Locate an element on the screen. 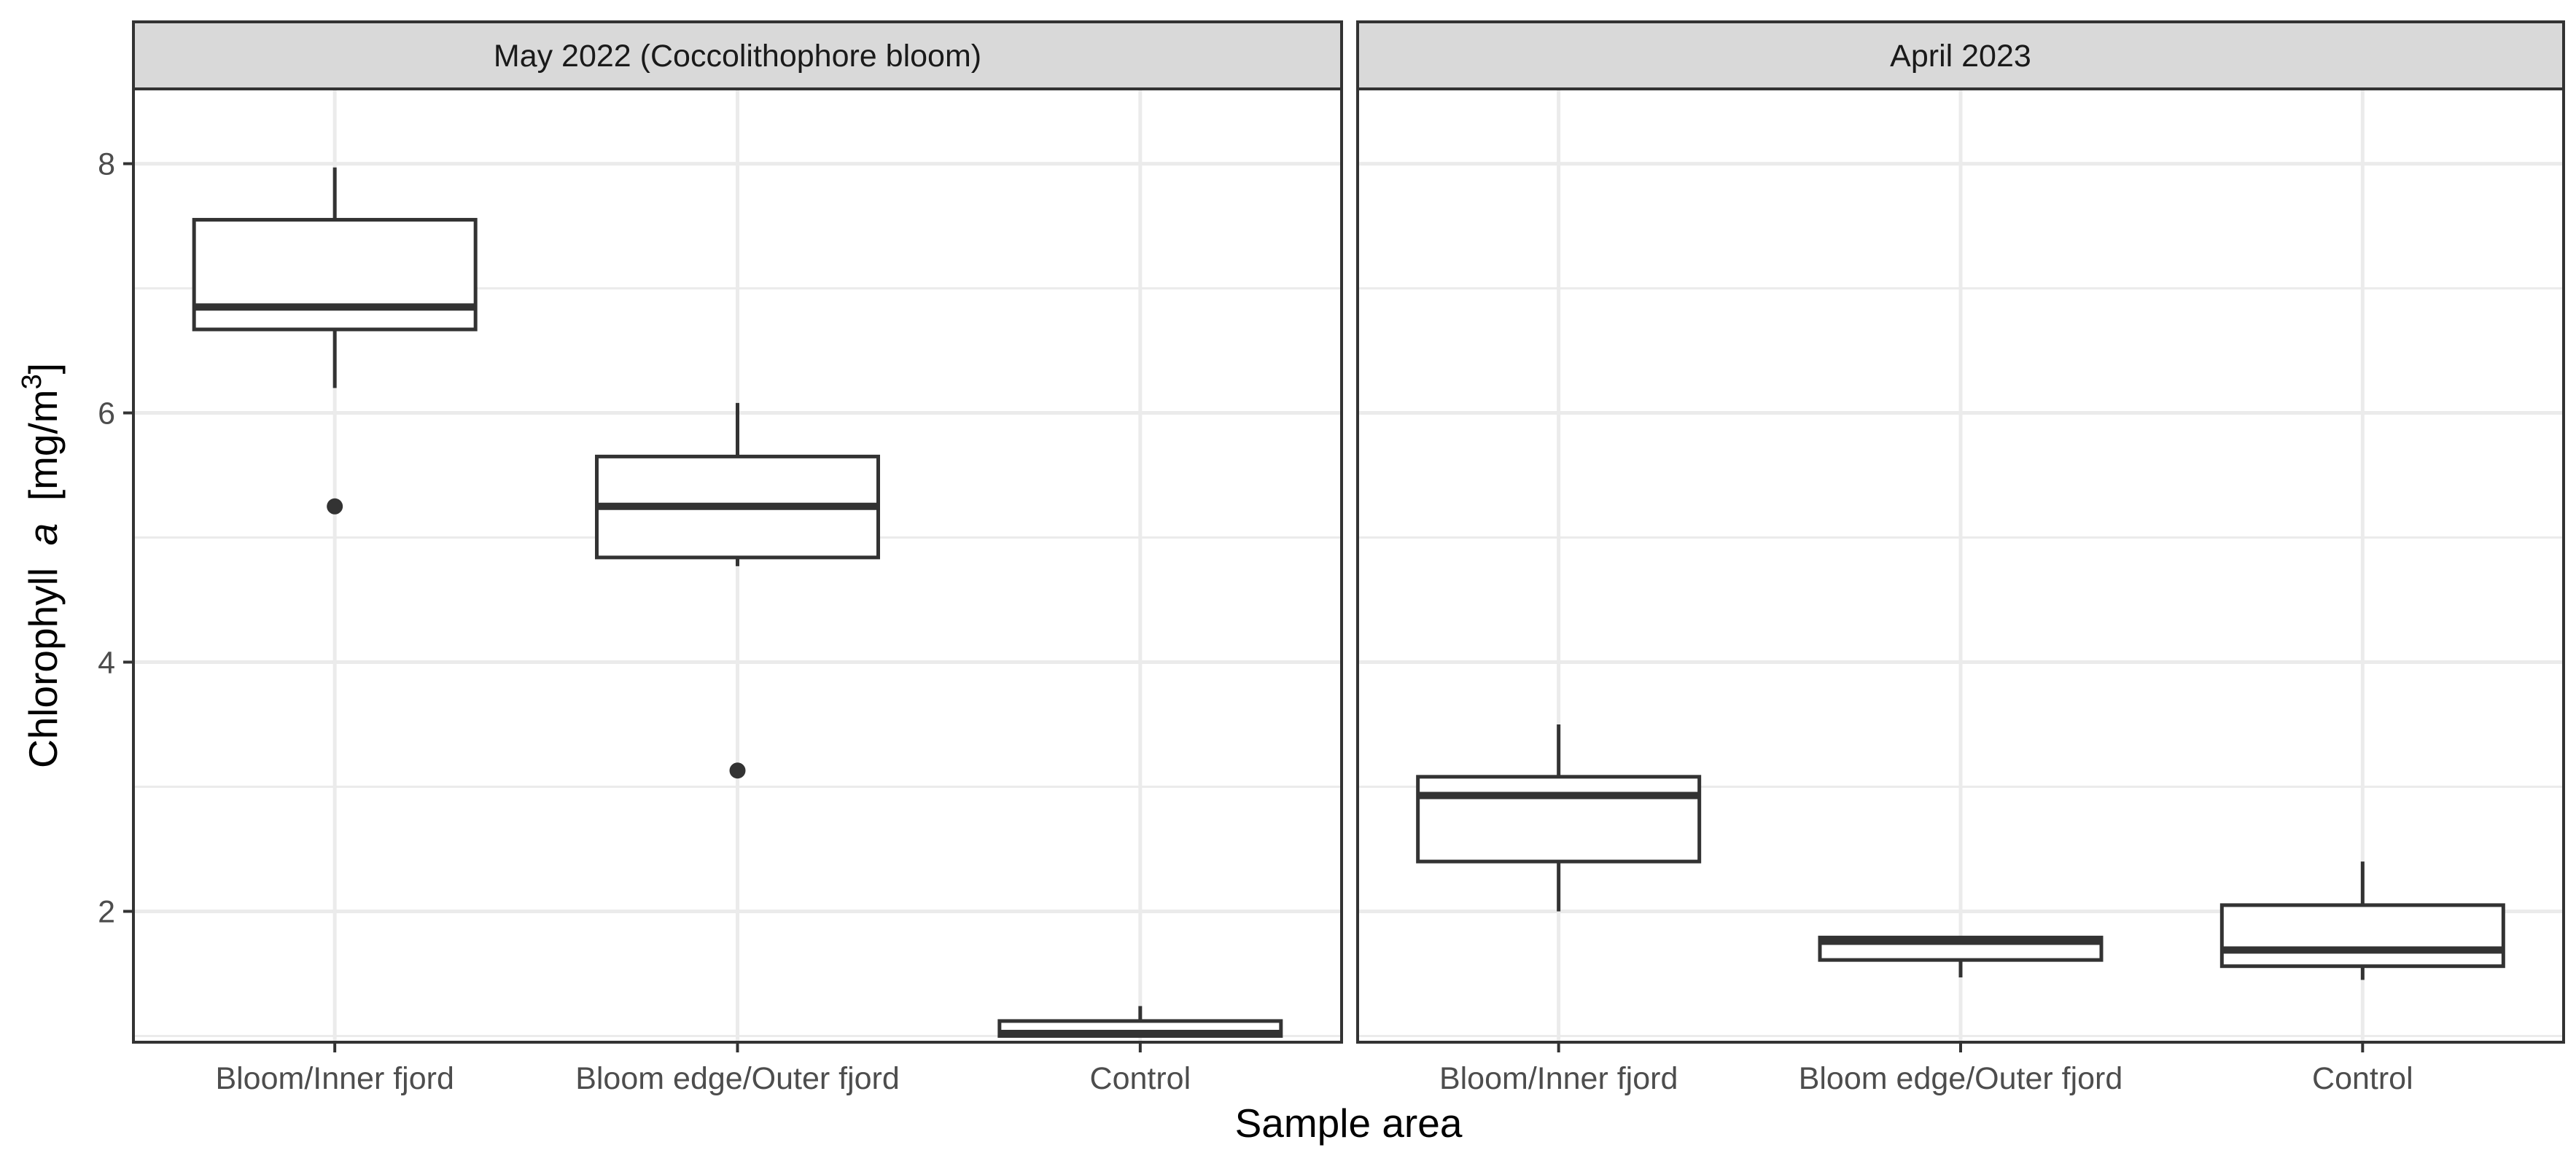  y-tick-label: 6 is located at coordinates (106, 413).